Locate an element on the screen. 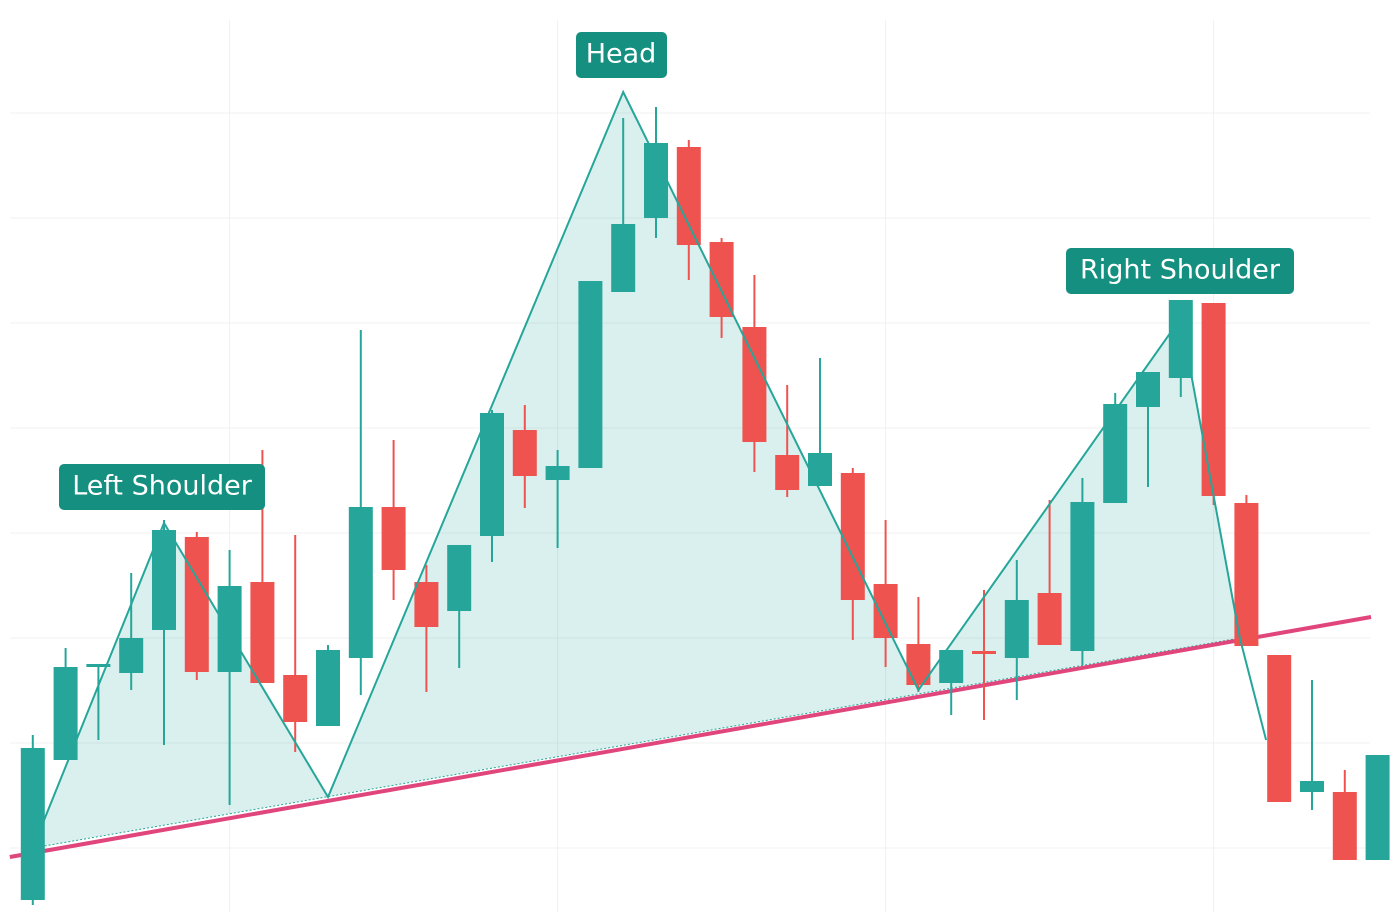  annotation: Left Shoulder is located at coordinates (162, 486).